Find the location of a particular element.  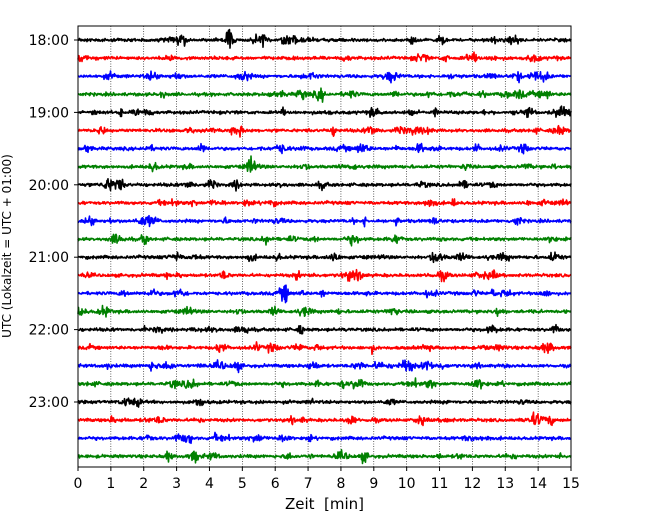

y-tick-label: 20:00 is located at coordinates (49, 186).